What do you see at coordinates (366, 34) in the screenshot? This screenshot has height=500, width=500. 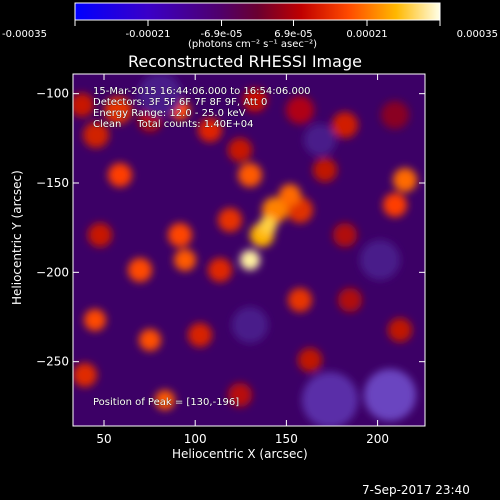 I see `colorbar-tick-label: 0.00021` at bounding box center [366, 34].